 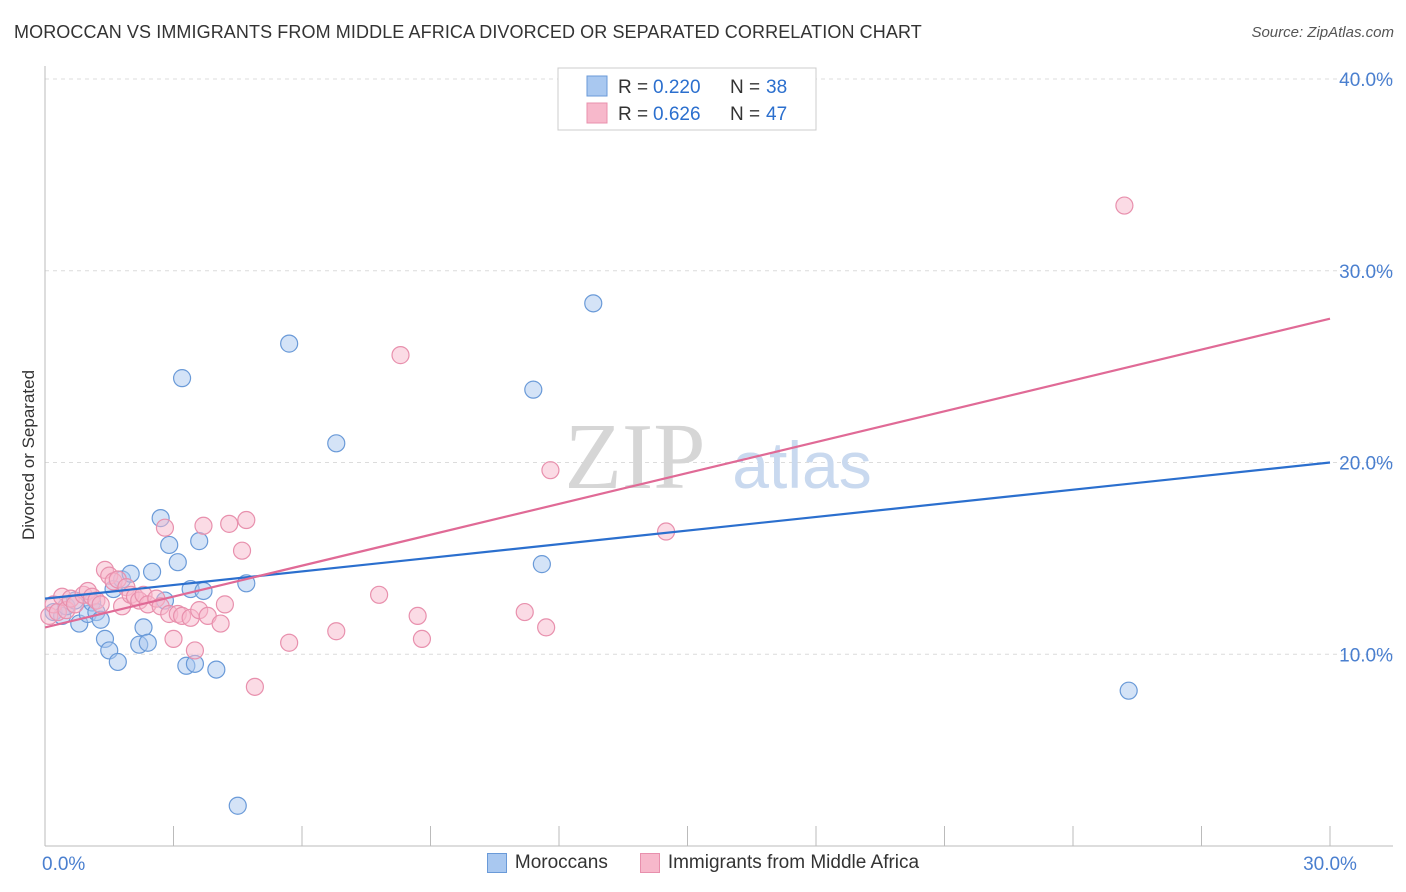 I want to click on legend-swatch-moroccans, so click(x=597, y=86).